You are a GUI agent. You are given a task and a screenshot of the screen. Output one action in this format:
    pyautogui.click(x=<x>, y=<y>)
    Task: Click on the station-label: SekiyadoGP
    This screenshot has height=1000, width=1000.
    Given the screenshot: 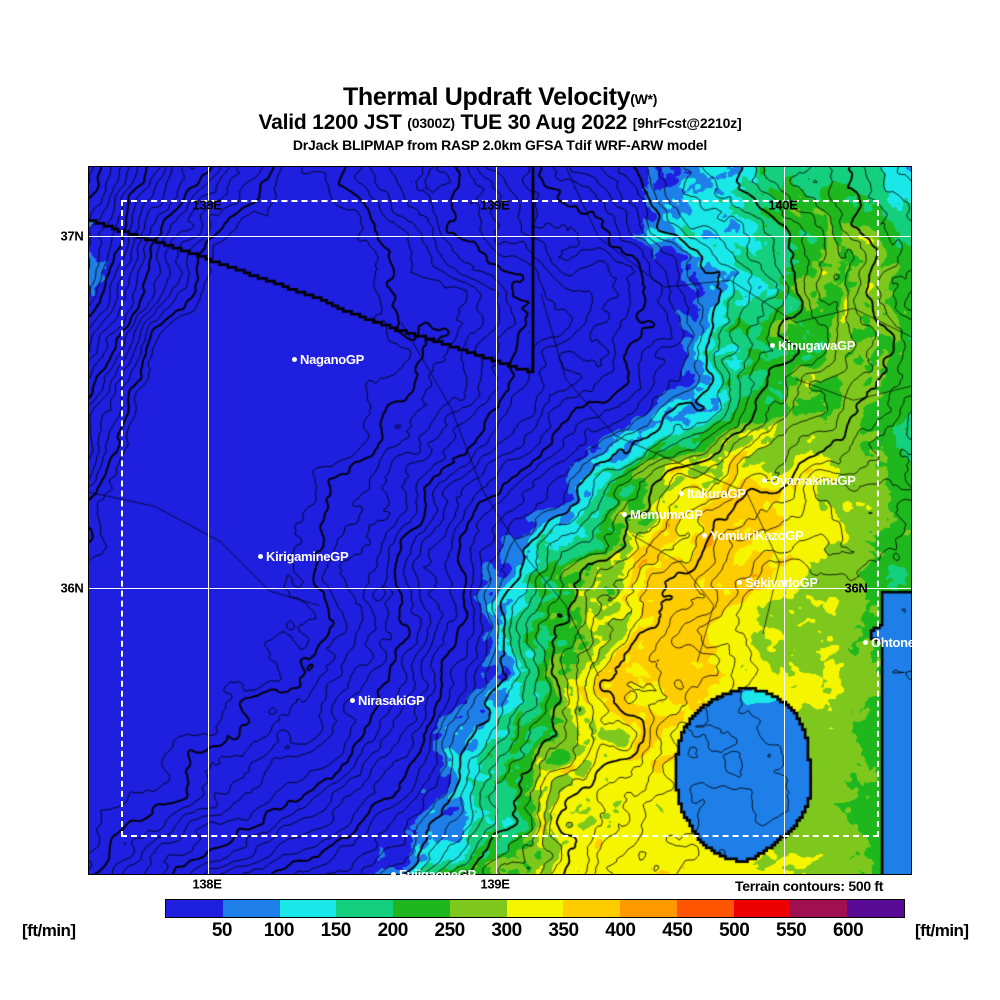 What is the action you would take?
    pyautogui.click(x=781, y=583)
    